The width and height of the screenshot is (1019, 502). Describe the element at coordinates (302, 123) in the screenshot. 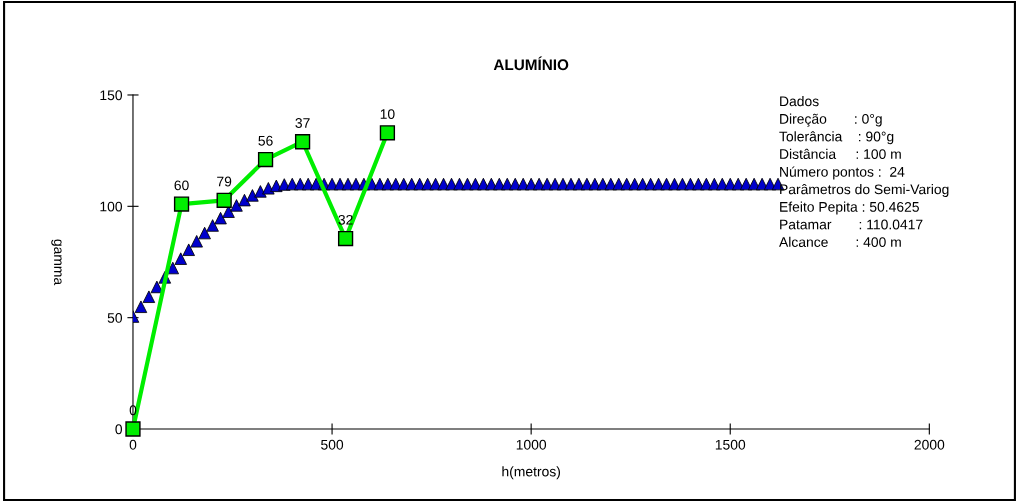

I see `annotation: 37` at that location.